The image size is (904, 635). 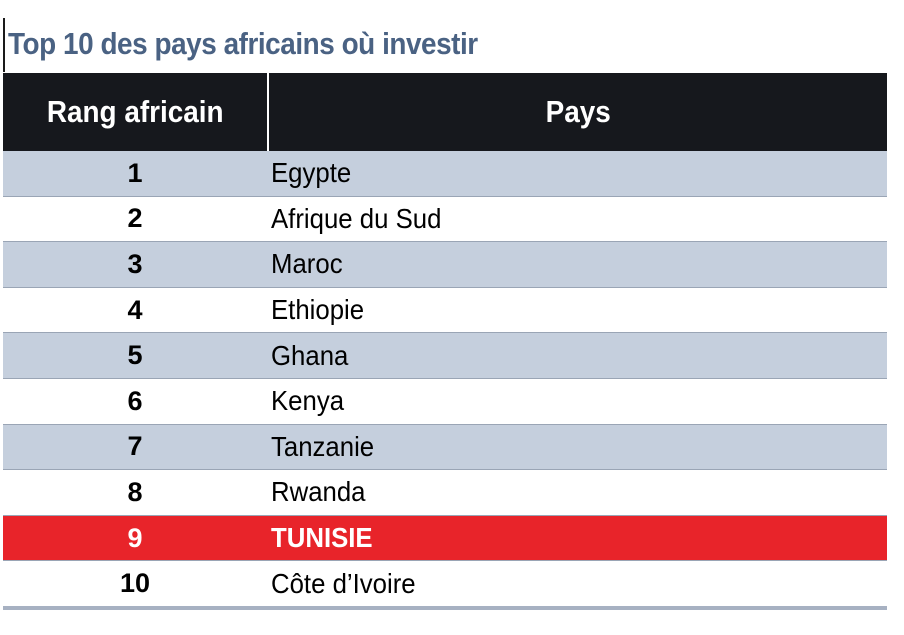 I want to click on table-header: Rang africain Pays, so click(x=445, y=112).